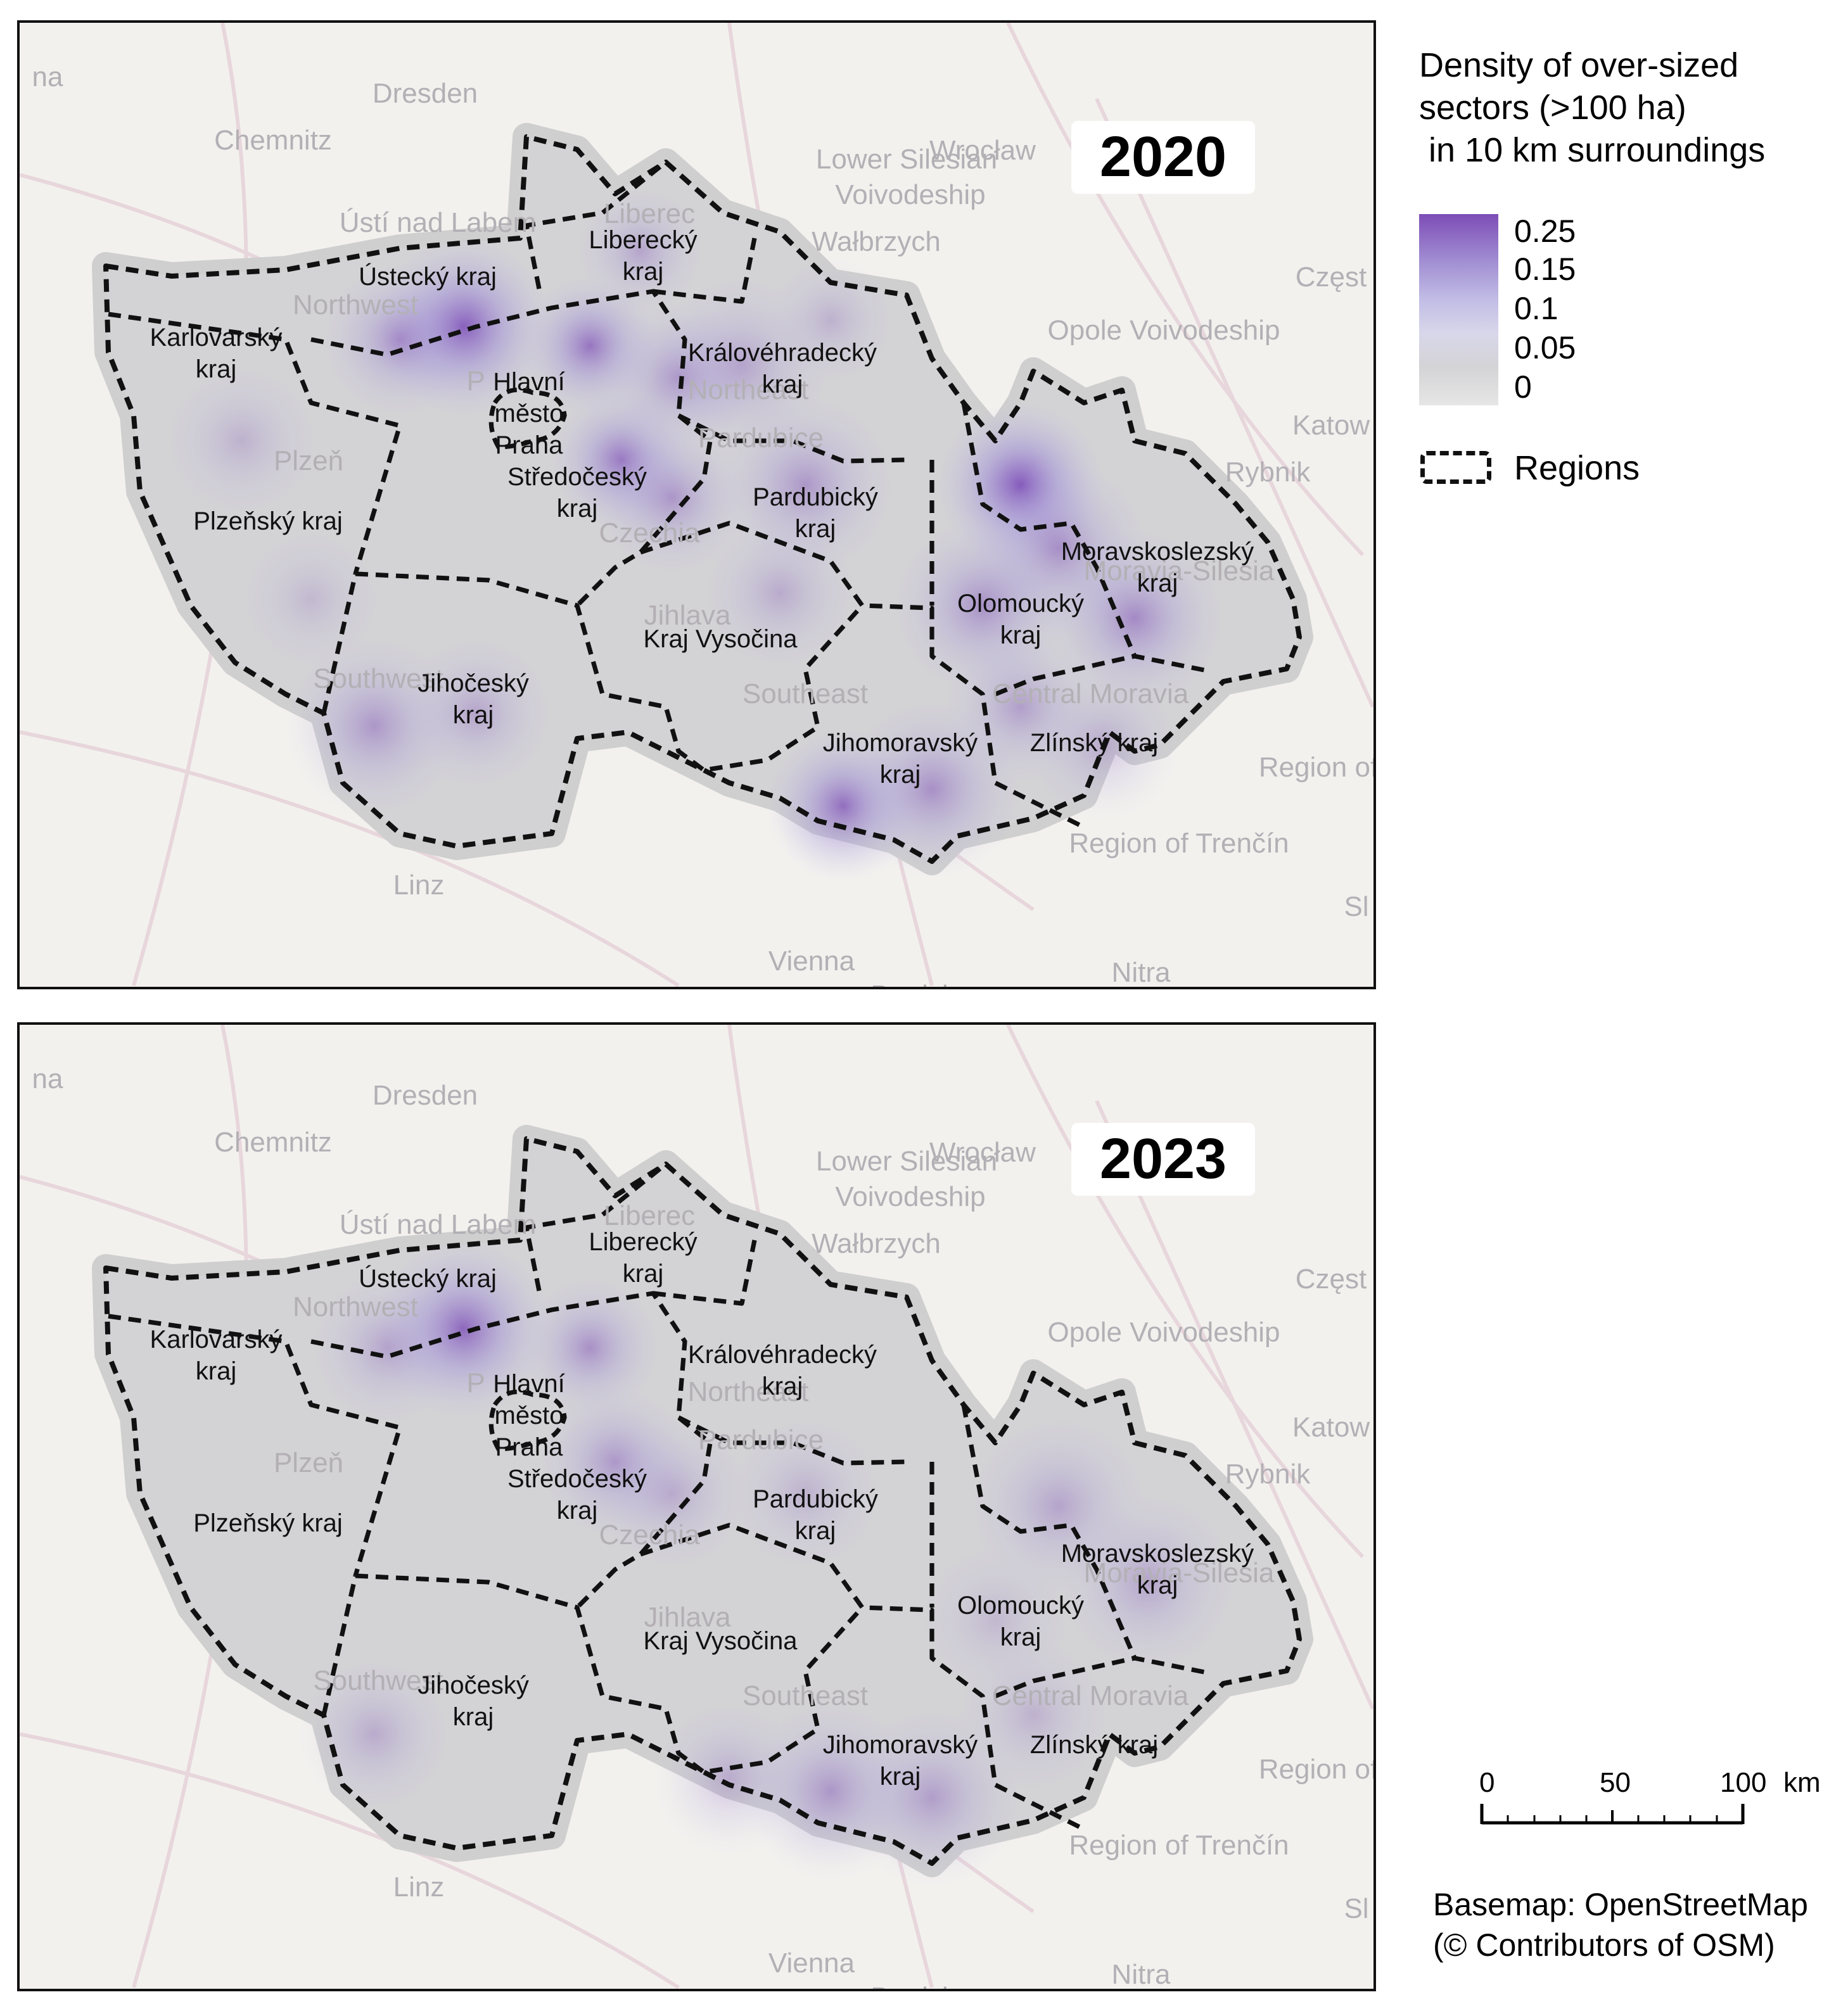  What do you see at coordinates (356, 1306) in the screenshot?
I see `basemap-place-label: Northwest` at bounding box center [356, 1306].